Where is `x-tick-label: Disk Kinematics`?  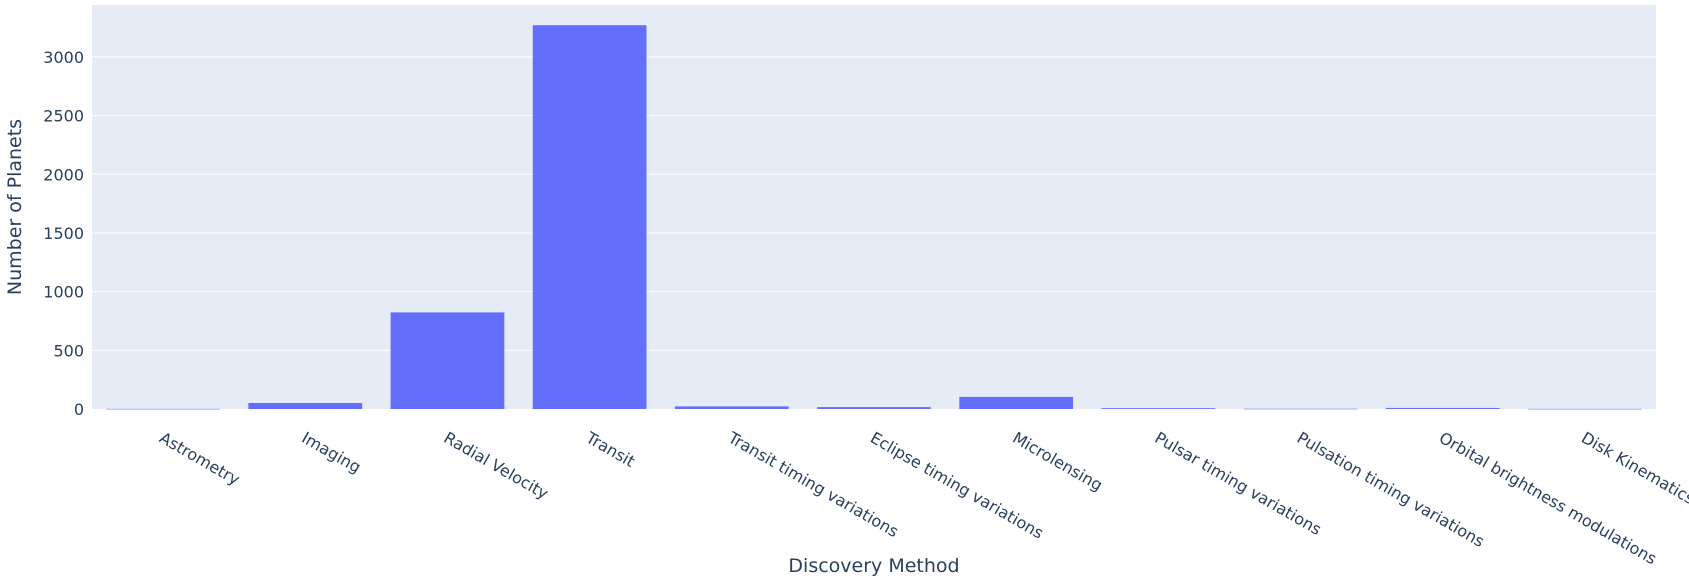 x-tick-label: Disk Kinematics is located at coordinates (1633, 468).